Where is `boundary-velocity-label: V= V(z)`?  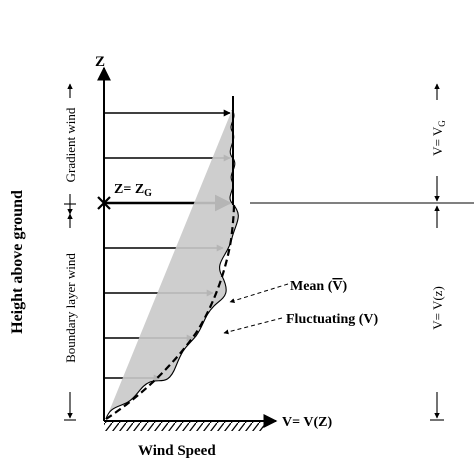
boundary-velocity-label: V= V(z) is located at coordinates (437, 308).